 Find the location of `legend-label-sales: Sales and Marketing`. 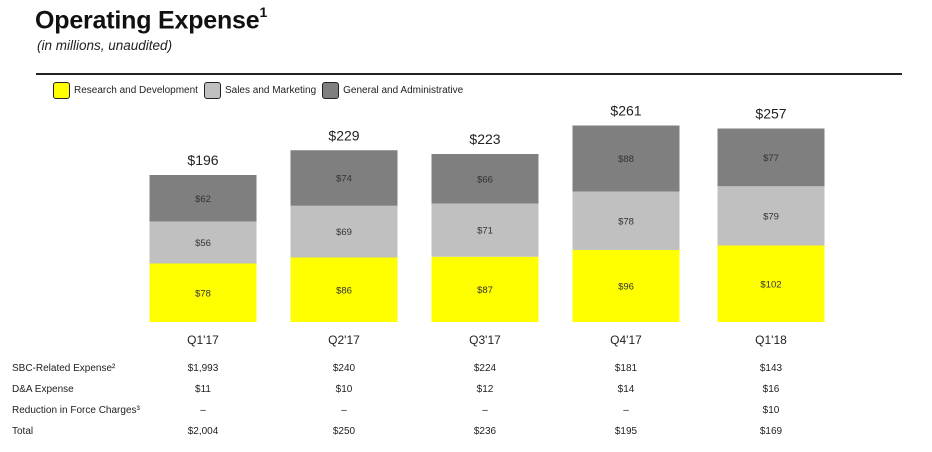

legend-label-sales: Sales and Marketing is located at coordinates (270, 90).